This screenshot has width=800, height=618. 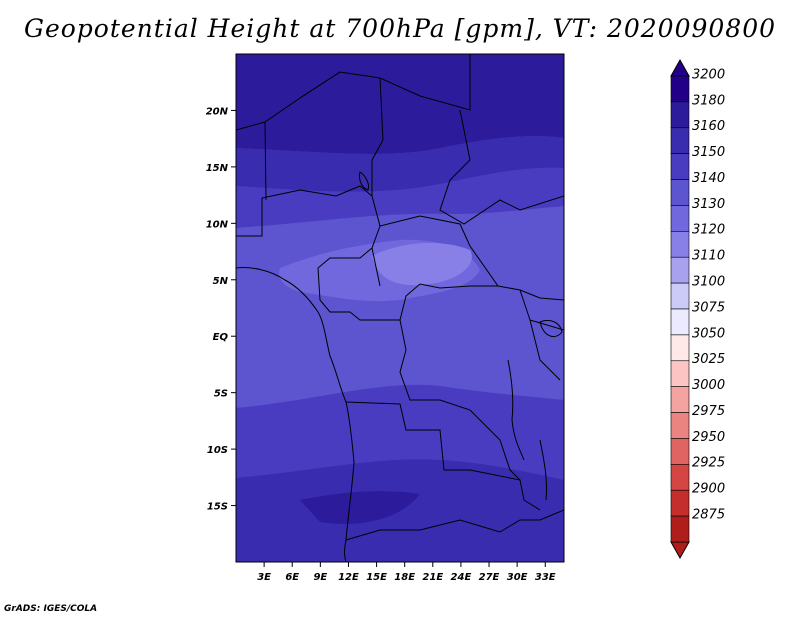 I want to click on colorbar-label: 3160, so click(x=708, y=126).